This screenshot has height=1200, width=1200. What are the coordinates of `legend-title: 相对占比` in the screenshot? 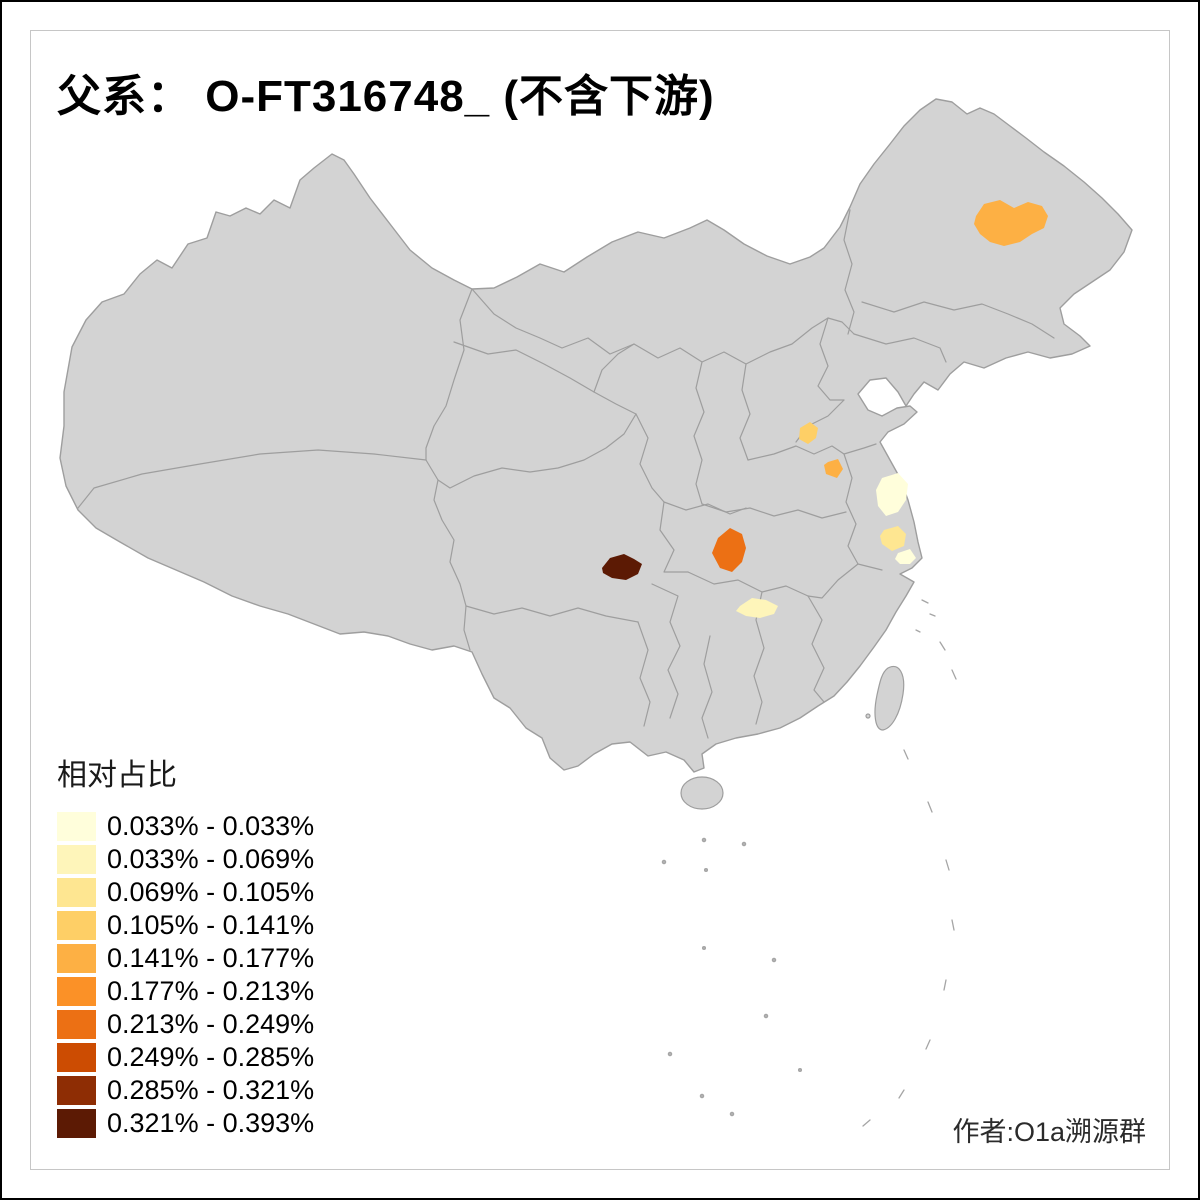 It's located at (117, 775).